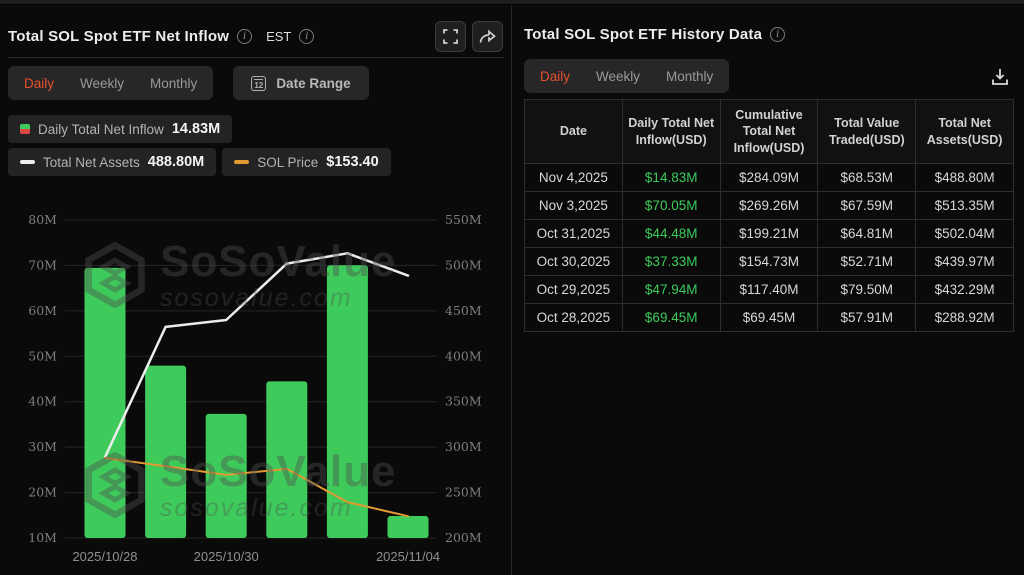 This screenshot has height=575, width=1024. Describe the element at coordinates (463, 537) in the screenshot. I see `right-axis-tick: 200M` at that location.